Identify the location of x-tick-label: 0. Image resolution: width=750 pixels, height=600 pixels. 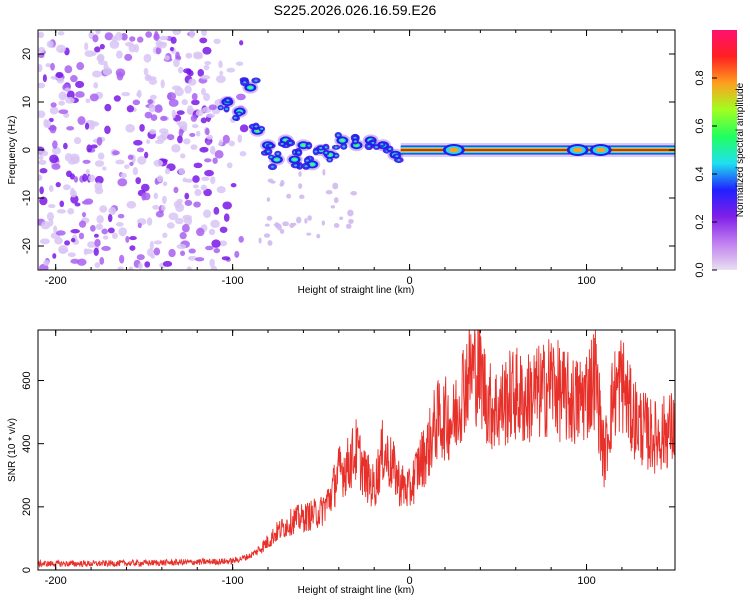
(410, 581).